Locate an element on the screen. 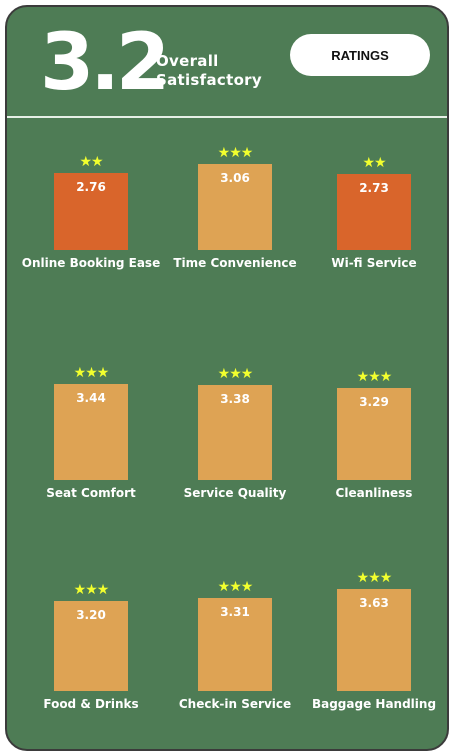 Image resolution: width=454 pixels, height=755 pixels. star-rating-time-convenience: ★★★ is located at coordinates (235, 153).